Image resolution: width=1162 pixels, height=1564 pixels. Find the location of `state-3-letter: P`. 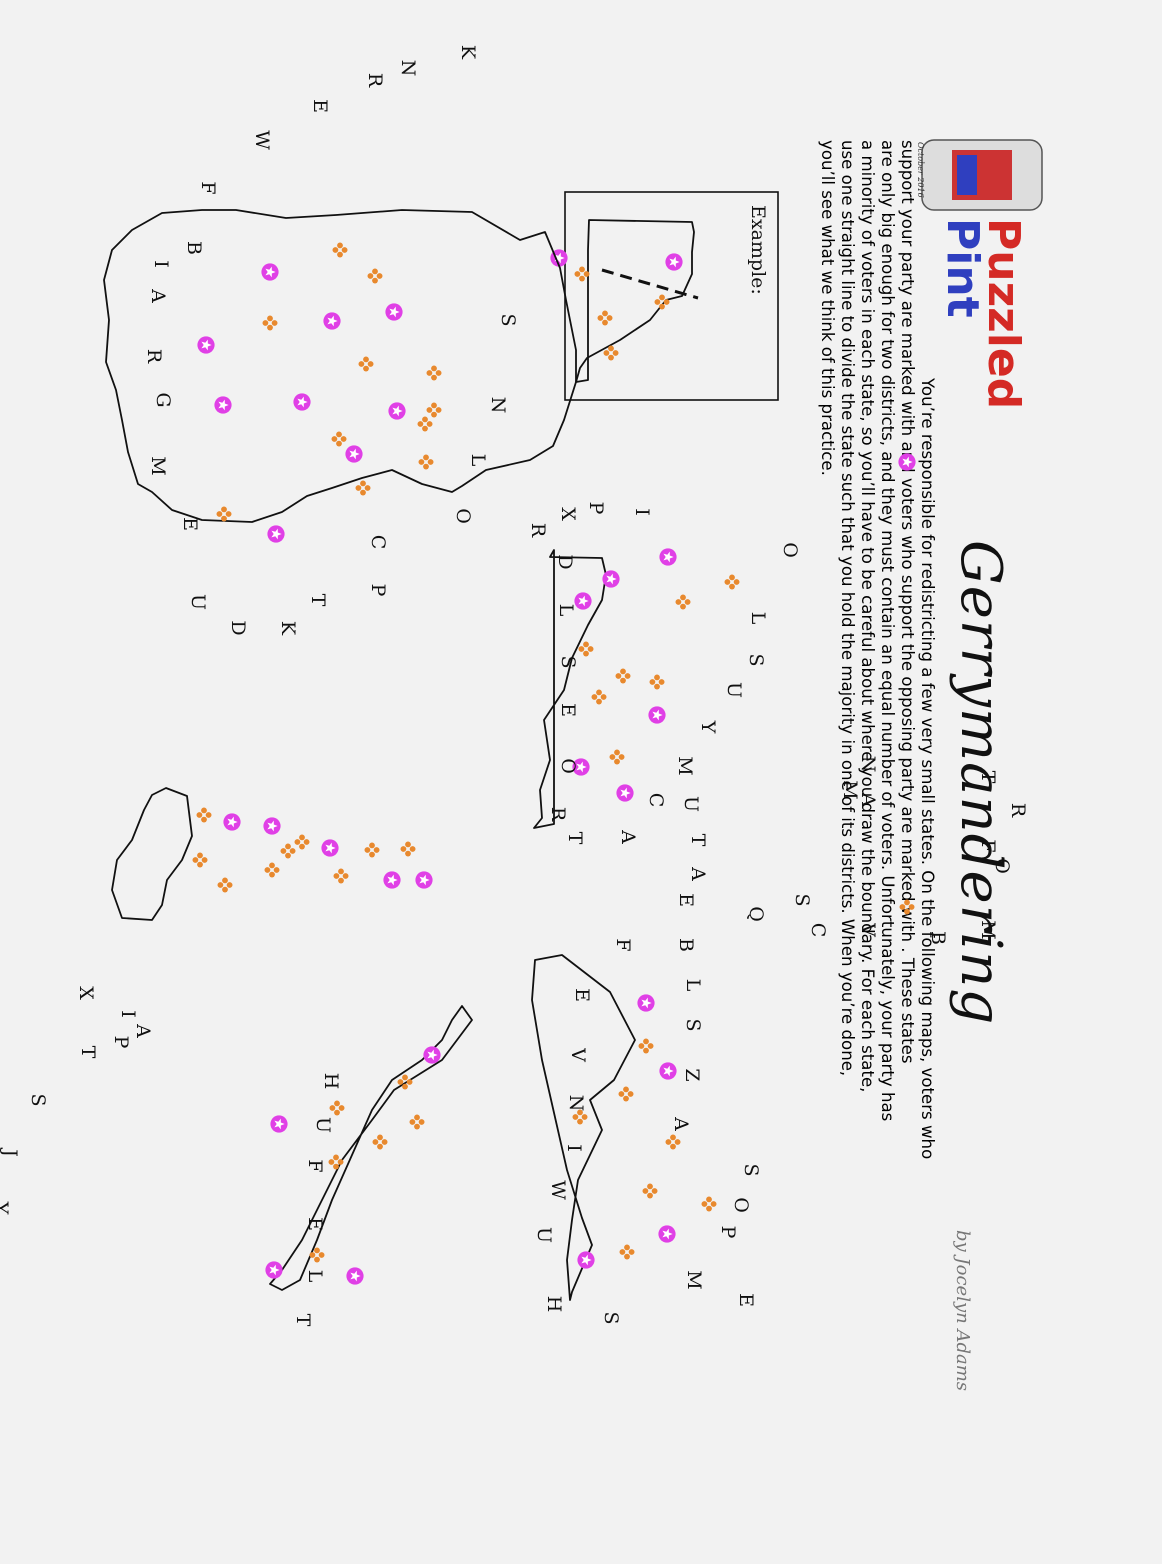

state-3-letter: P is located at coordinates (728, 1232).